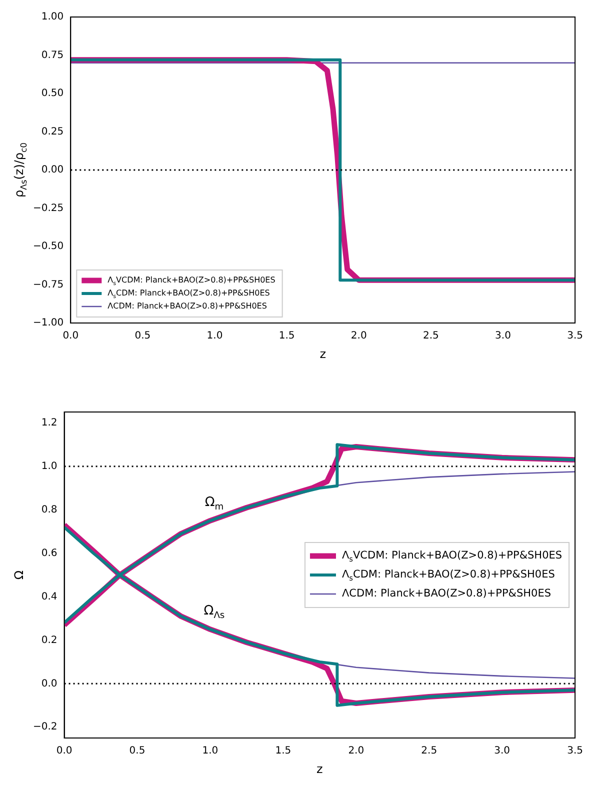 The height and width of the screenshot is (793, 594). I want to click on y-tick-label: −0.75, so click(48, 284).